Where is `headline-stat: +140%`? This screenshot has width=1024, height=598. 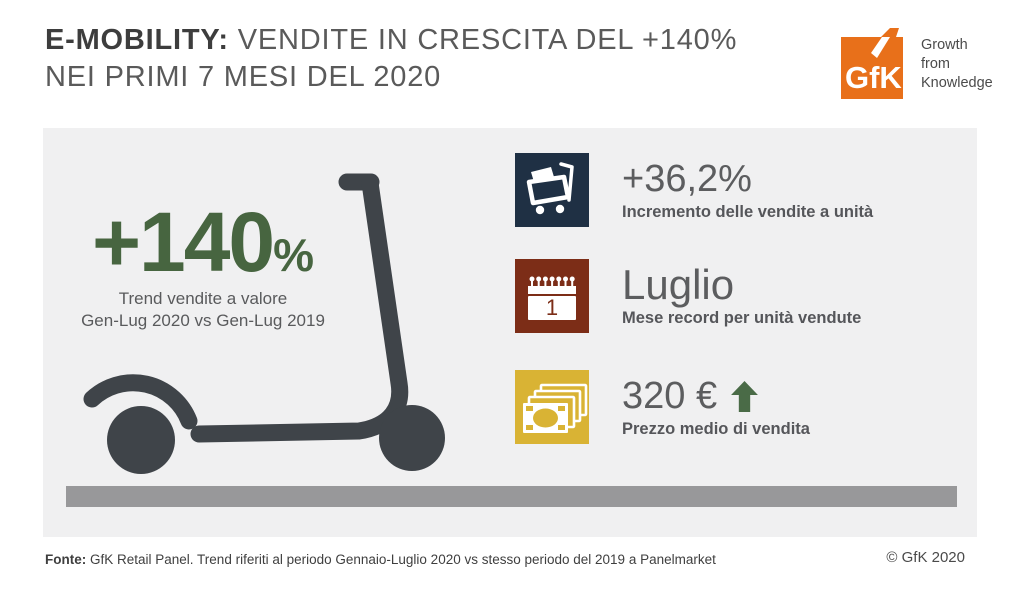
headline-stat: +140% is located at coordinates (203, 254).